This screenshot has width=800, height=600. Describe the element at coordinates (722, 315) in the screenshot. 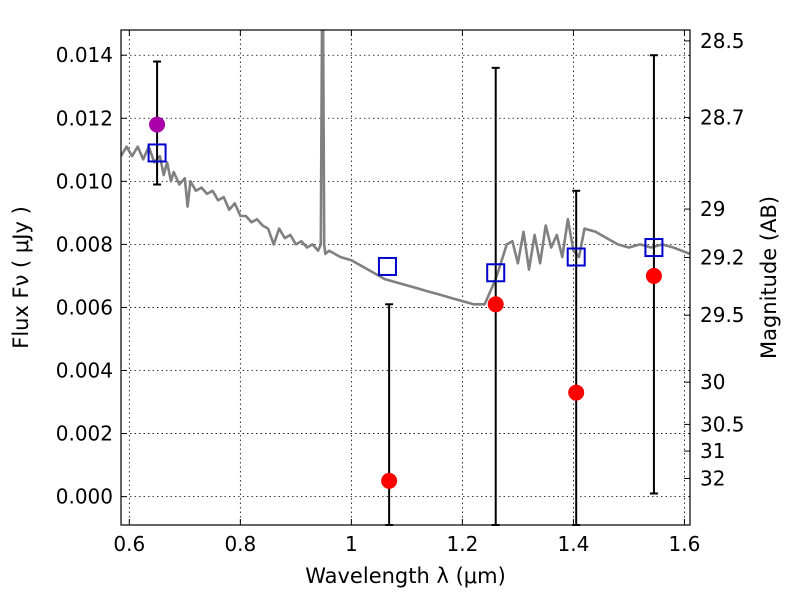

I see `y2-tick-label: 29.5` at that location.